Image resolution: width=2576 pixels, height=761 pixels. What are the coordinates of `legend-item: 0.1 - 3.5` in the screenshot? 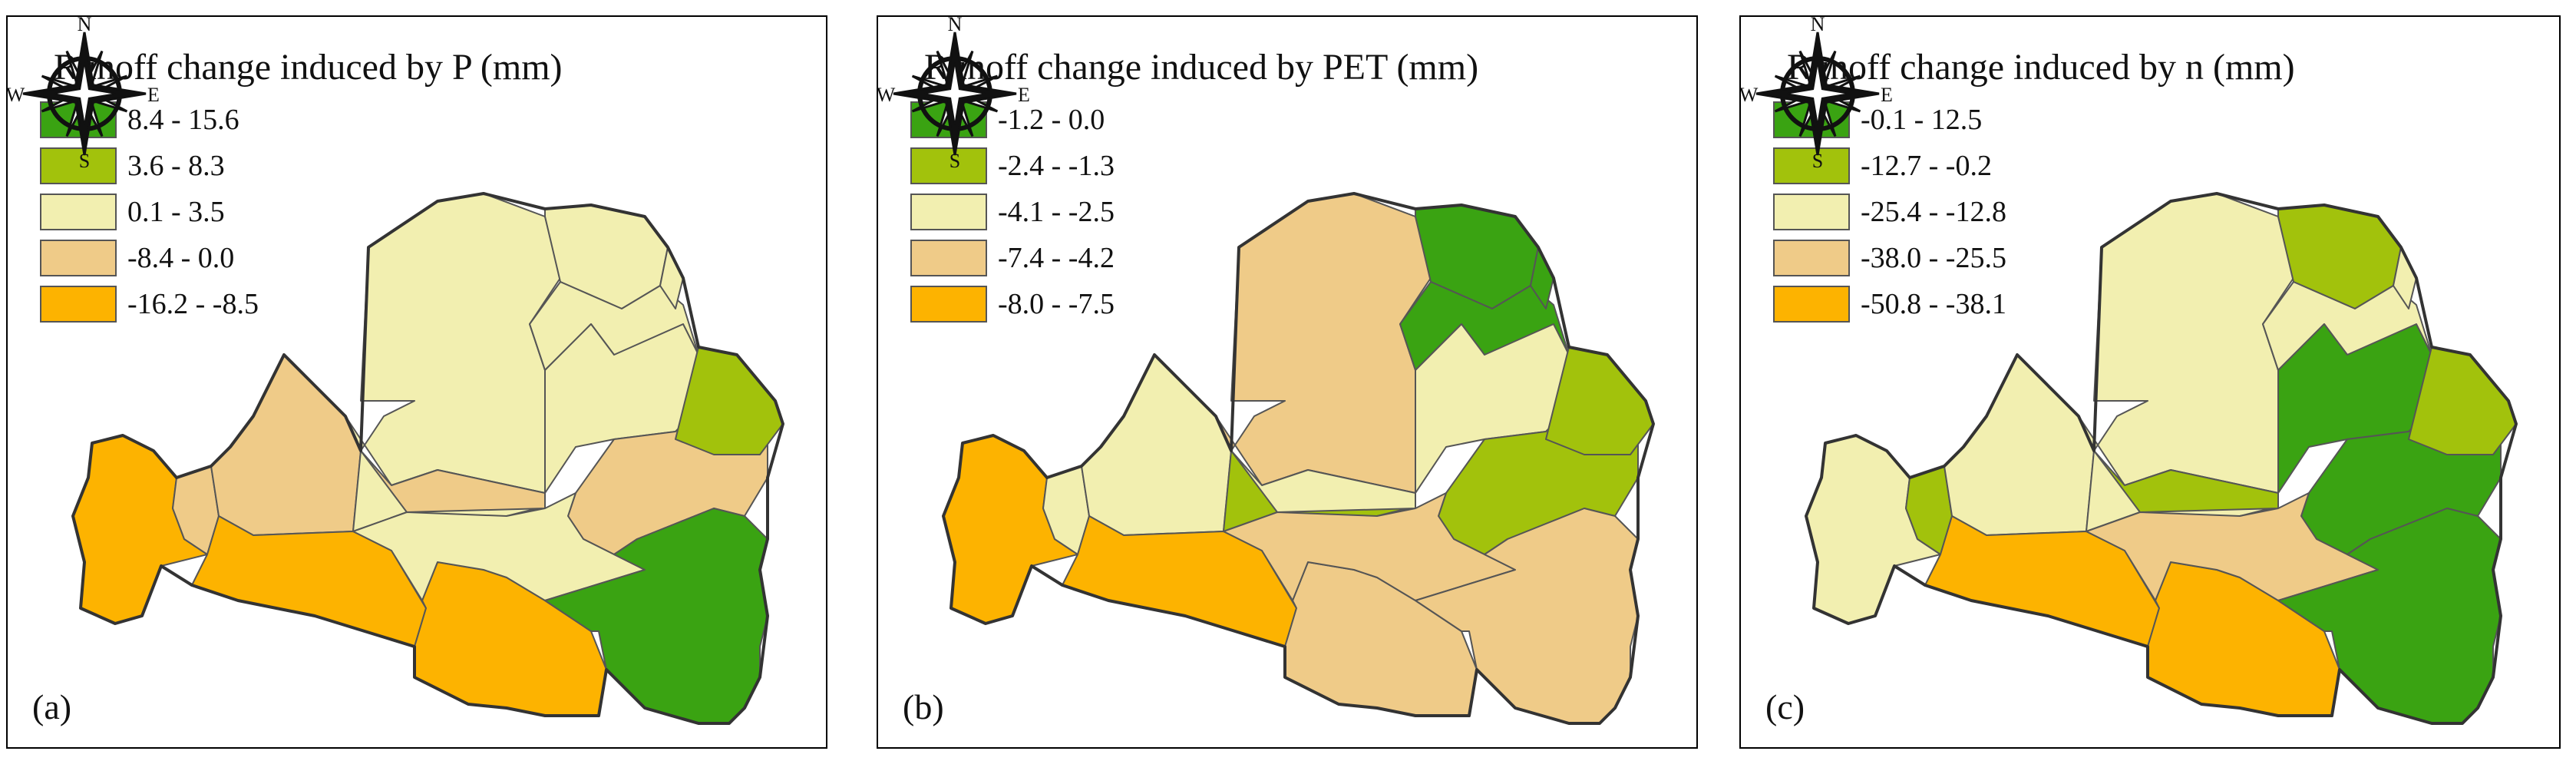 It's located at (149, 212).